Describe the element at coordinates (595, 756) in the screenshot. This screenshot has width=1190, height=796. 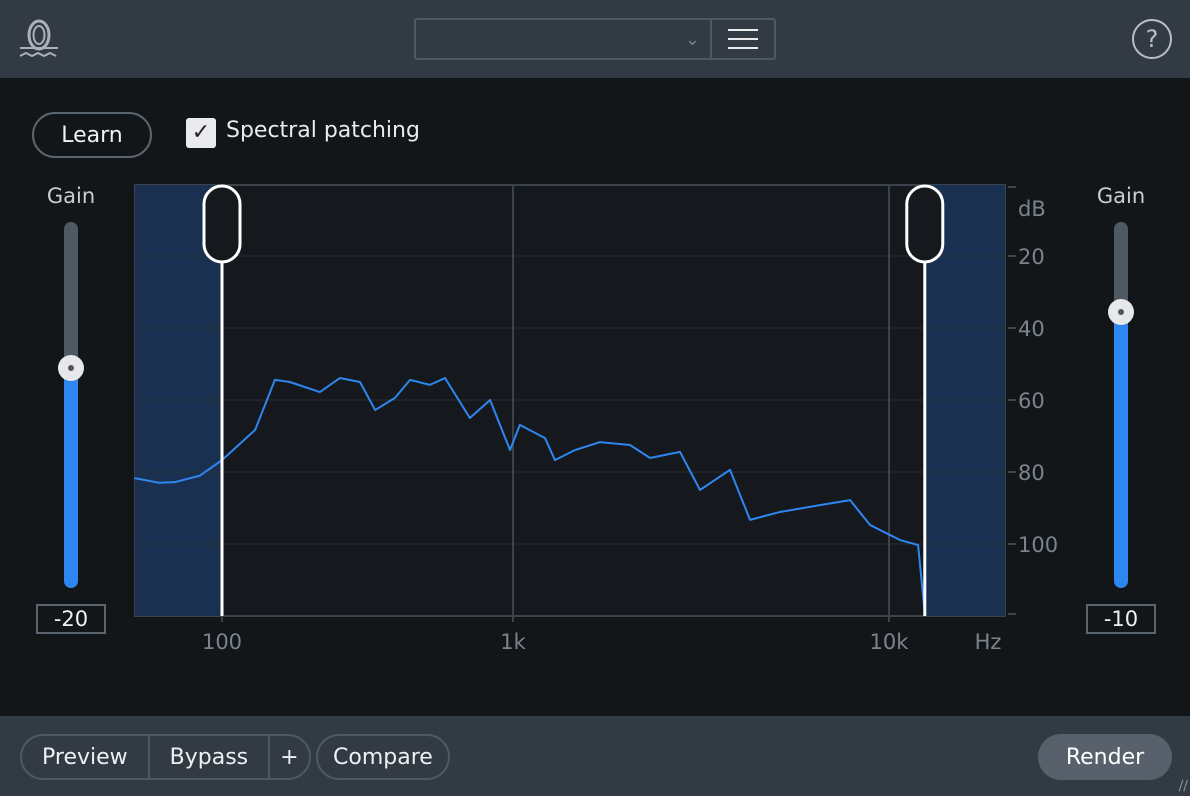
I see `footer-bar: Preview Bypass + Compare Render ∕∕` at that location.